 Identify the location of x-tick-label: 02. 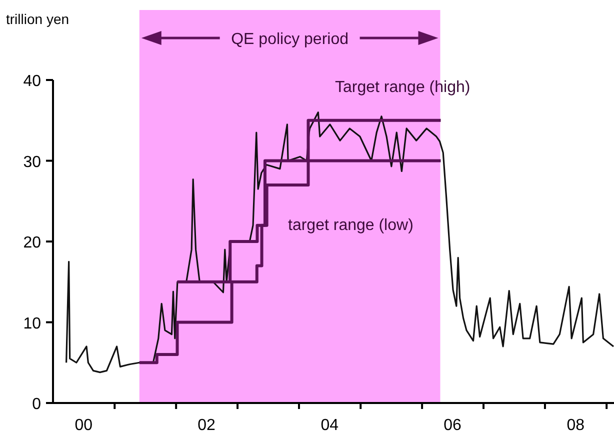
(207, 425).